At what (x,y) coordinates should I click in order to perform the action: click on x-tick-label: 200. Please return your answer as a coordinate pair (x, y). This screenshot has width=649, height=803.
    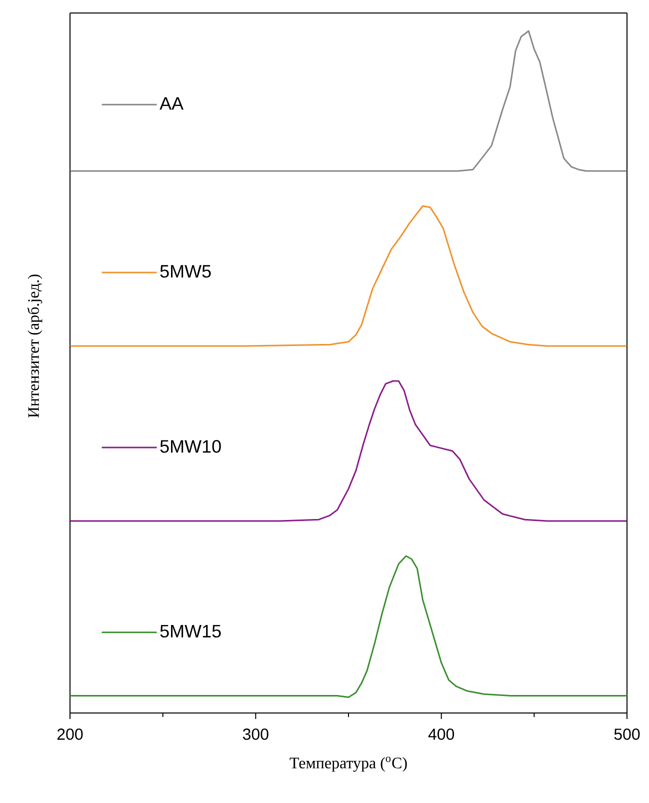
    Looking at the image, I should click on (70, 734).